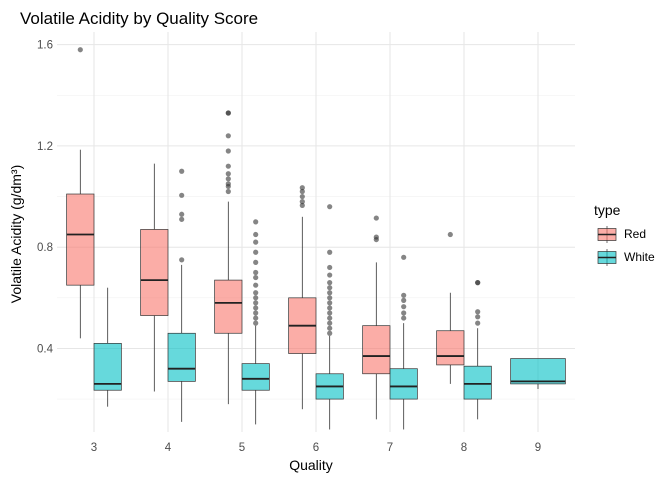 This screenshot has height=485, width=672. I want to click on x-tick-label: 3, so click(94, 448).